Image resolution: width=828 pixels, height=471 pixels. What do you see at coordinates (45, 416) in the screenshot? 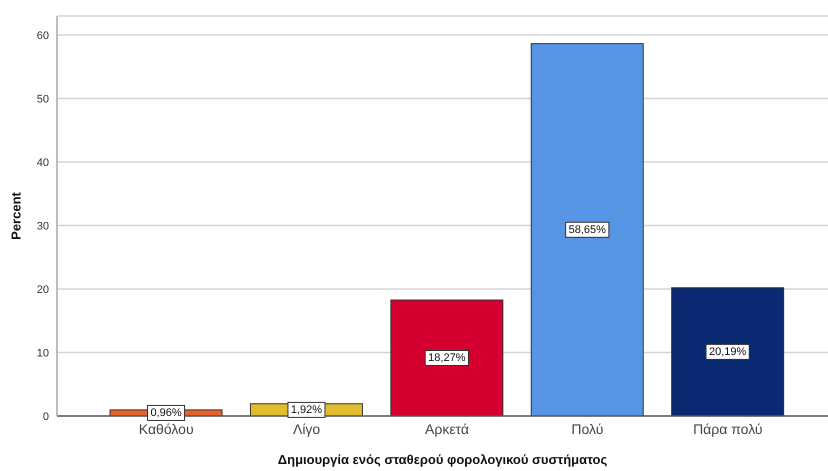
I see `y-tick-label: 0` at bounding box center [45, 416].